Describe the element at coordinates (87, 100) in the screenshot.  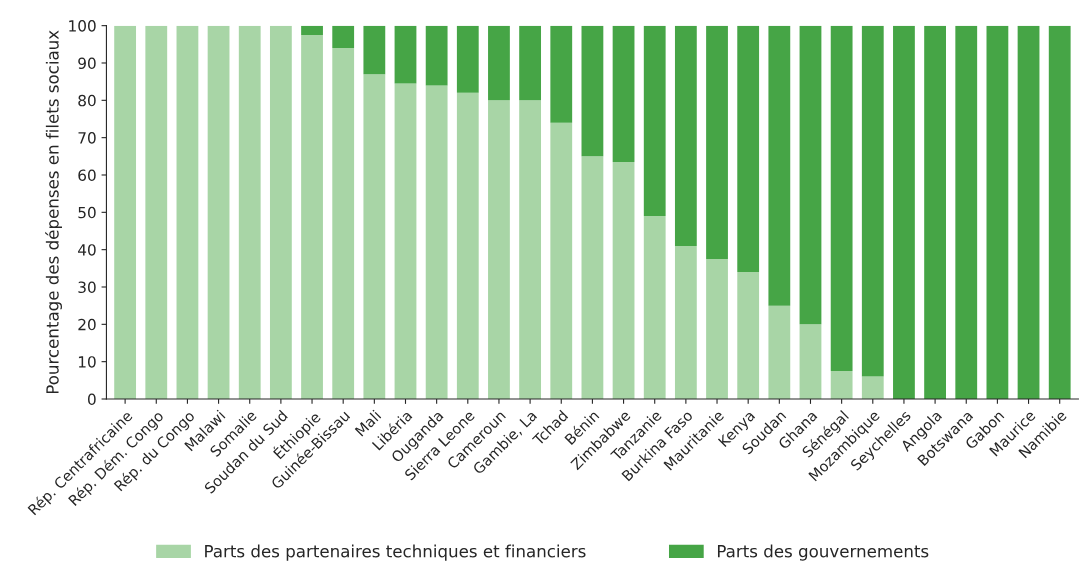
I see `y-tick-label: 80` at that location.